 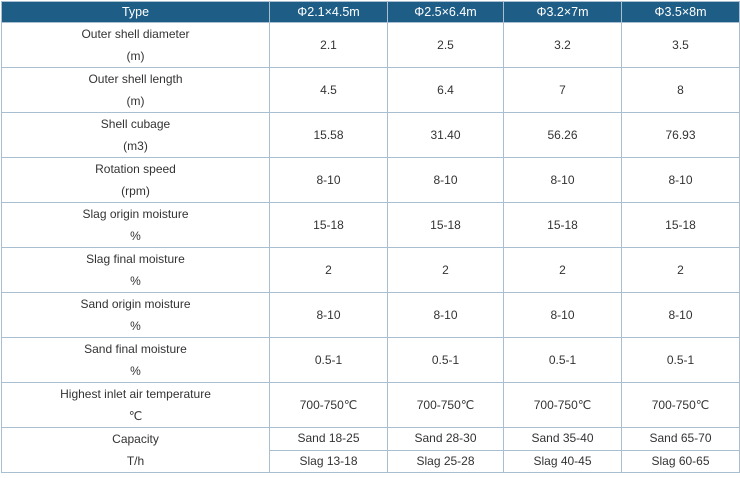 What do you see at coordinates (445, 439) in the screenshot?
I see `table-cell: Sand 28-30` at bounding box center [445, 439].